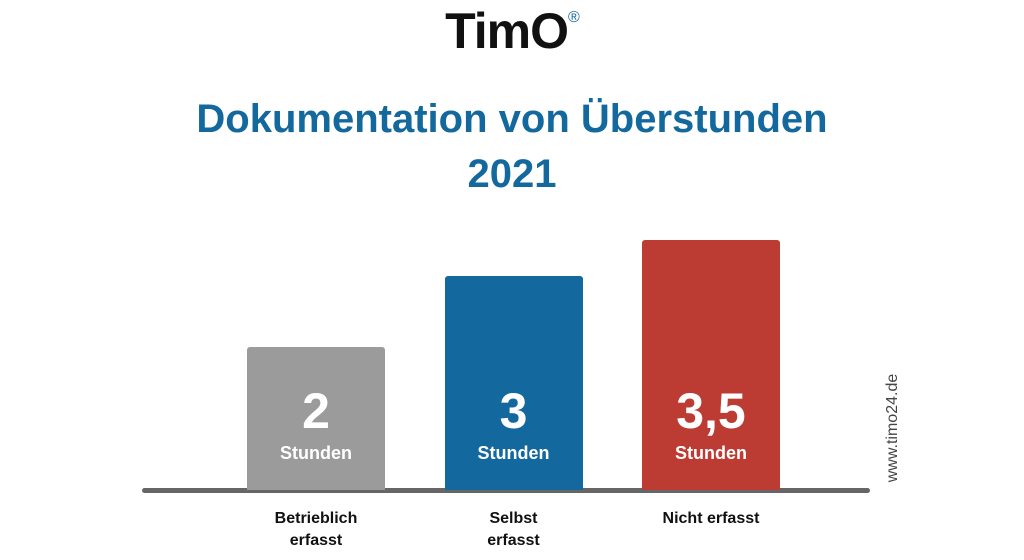  What do you see at coordinates (892, 428) in the screenshot?
I see `watermark: www.timo24.de` at bounding box center [892, 428].